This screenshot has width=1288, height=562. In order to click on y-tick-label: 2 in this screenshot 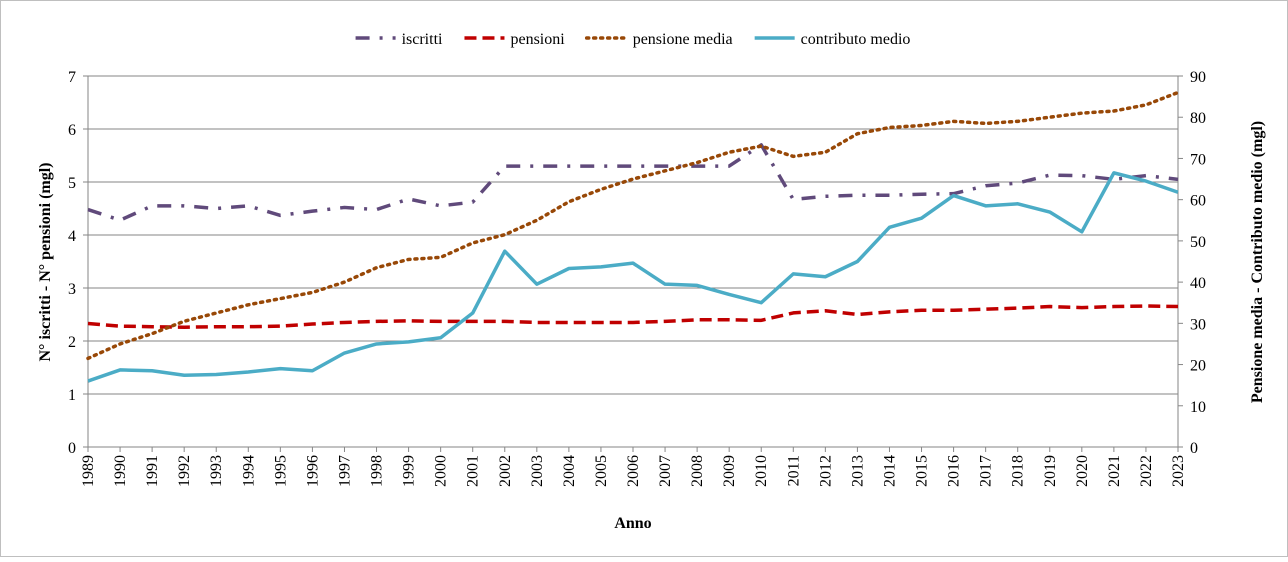, I will do `click(72, 342)`.